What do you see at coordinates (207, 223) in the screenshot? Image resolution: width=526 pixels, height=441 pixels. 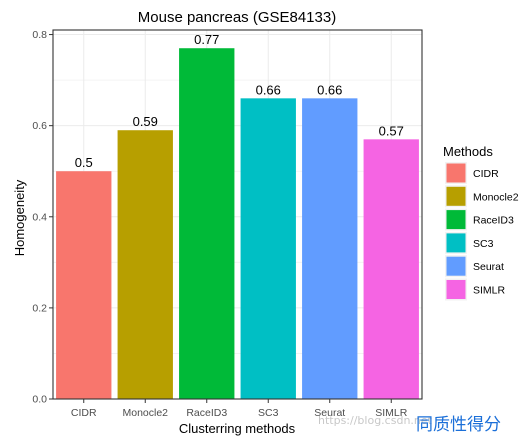 I see `bar-raceid3` at bounding box center [207, 223].